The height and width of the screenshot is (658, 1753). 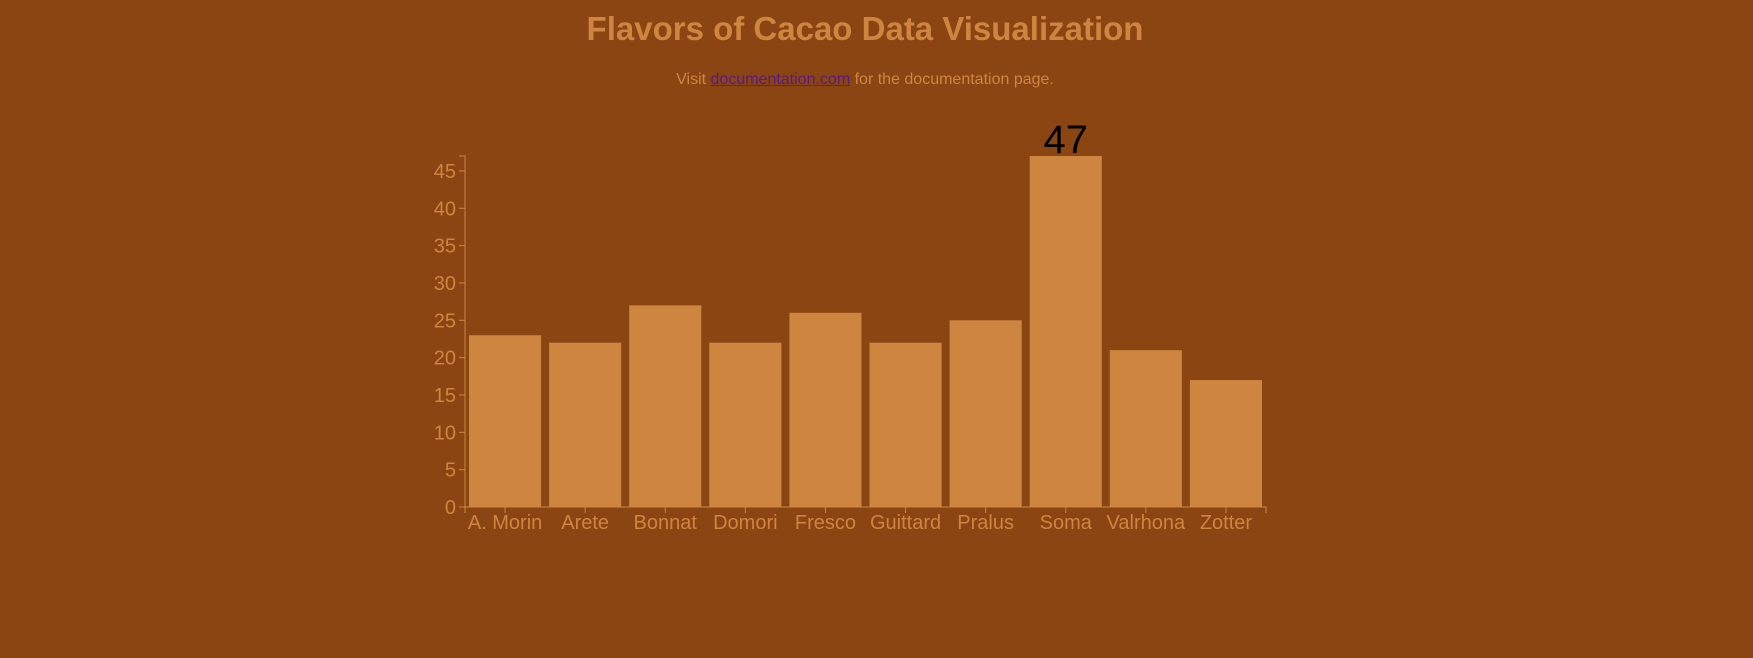 What do you see at coordinates (666, 523) in the screenshot?
I see `x-tick-label: Bonnat` at bounding box center [666, 523].